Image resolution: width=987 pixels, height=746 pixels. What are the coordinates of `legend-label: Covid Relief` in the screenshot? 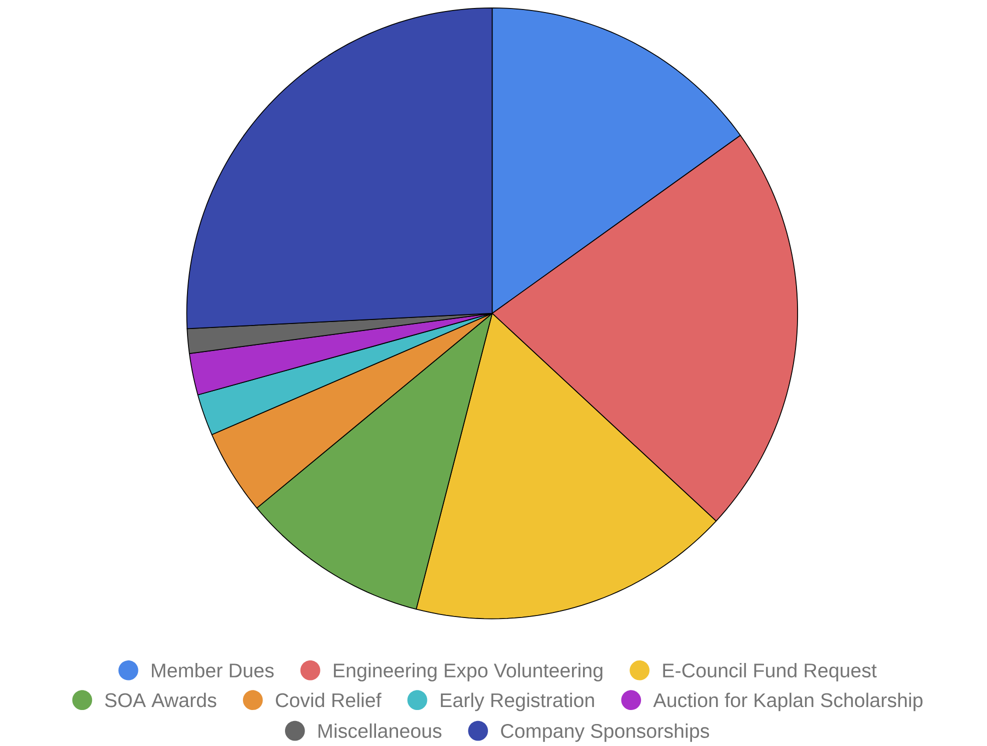 It's located at (329, 700).